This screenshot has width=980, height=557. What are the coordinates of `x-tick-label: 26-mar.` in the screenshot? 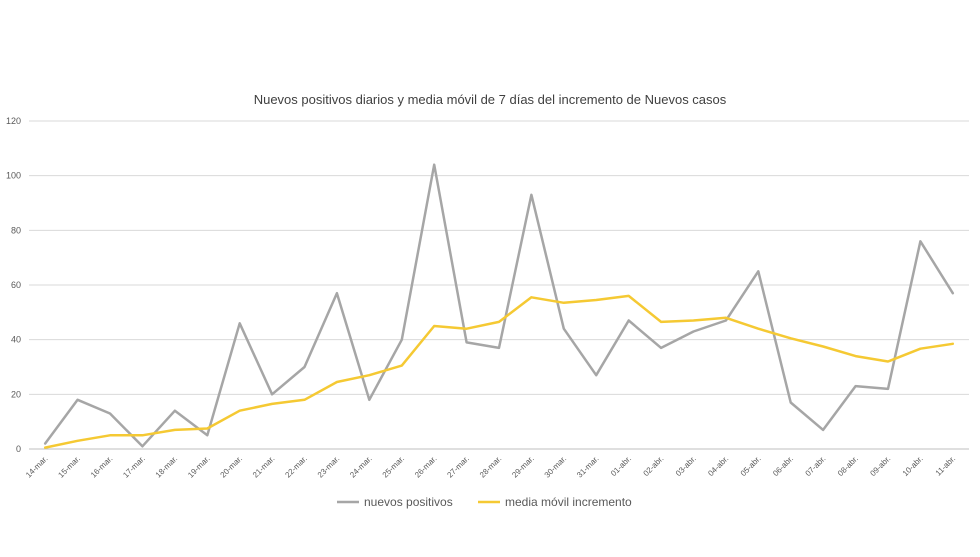 It's located at (426, 467).